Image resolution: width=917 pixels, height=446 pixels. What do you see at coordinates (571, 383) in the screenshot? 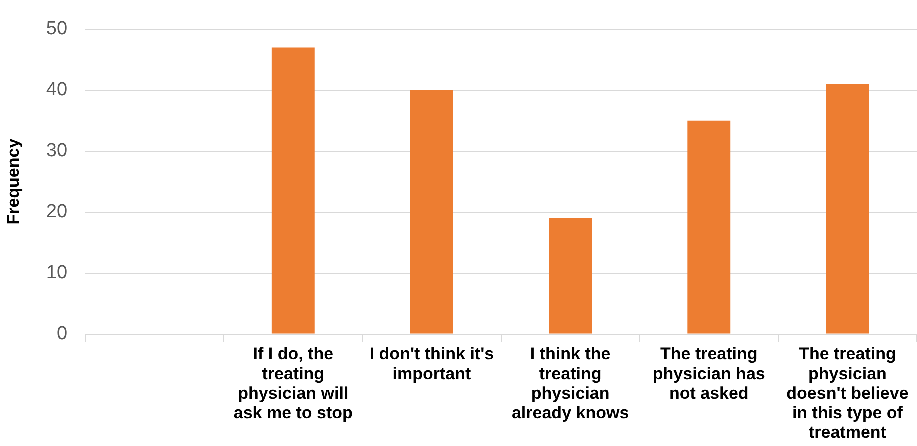
I see `x-tick-label: I think the treating physician already knows` at bounding box center [571, 383].